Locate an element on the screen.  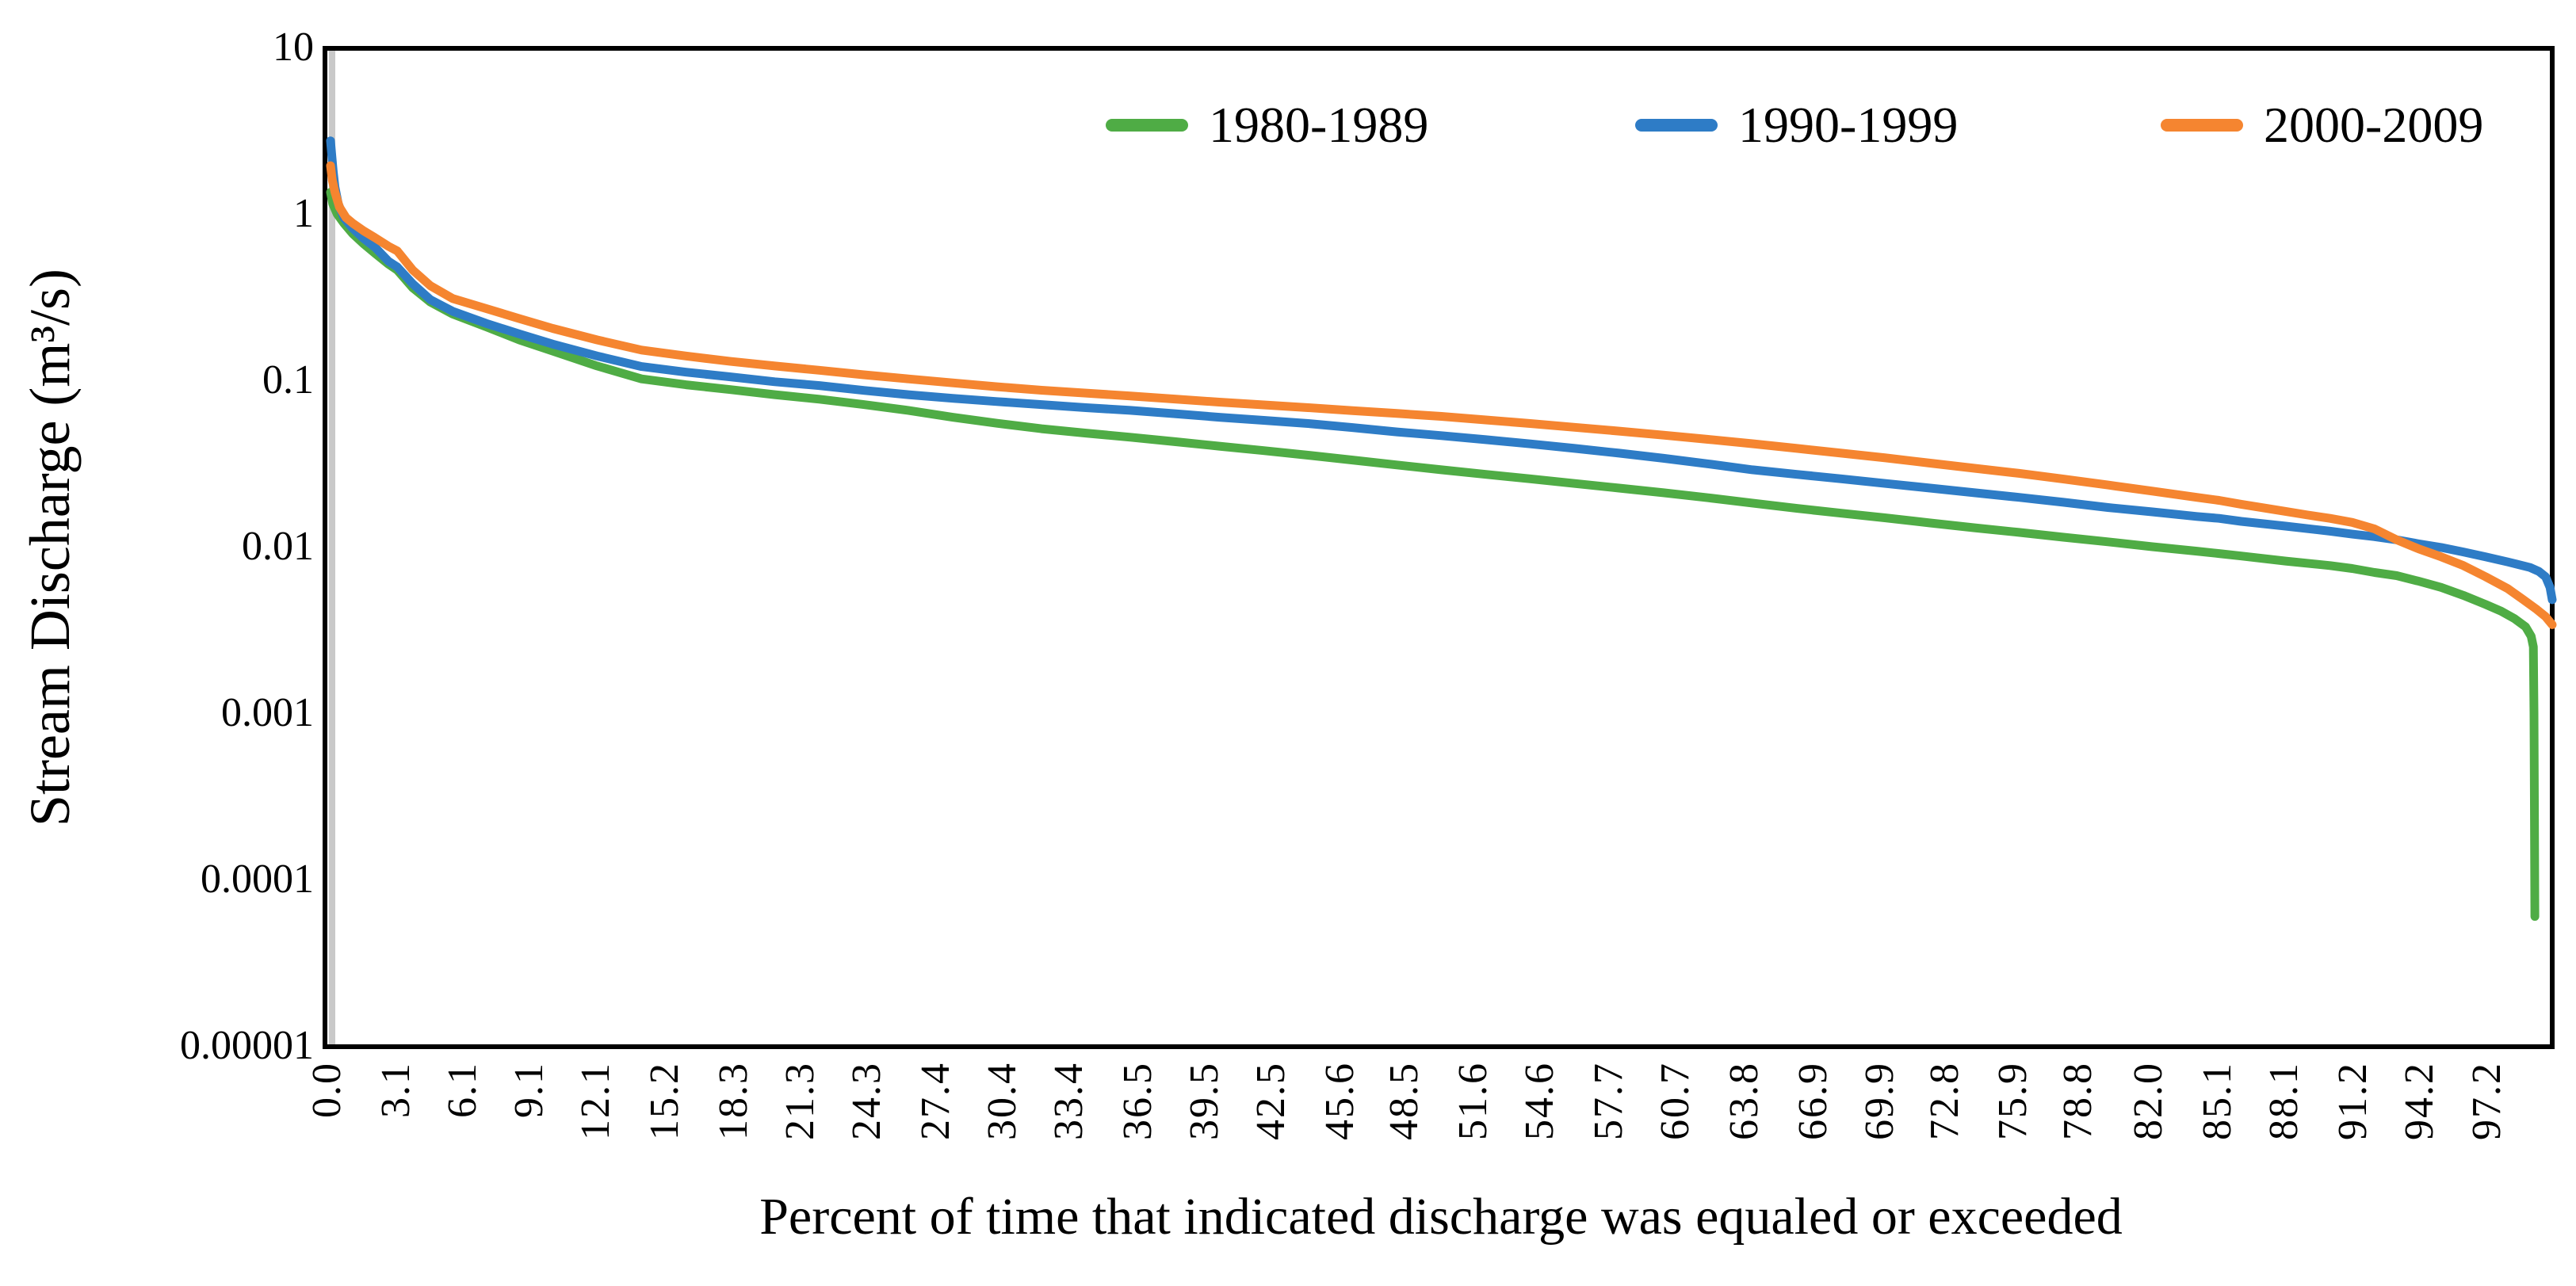
x-tick-label: 0.0 is located at coordinates (327, 1090).